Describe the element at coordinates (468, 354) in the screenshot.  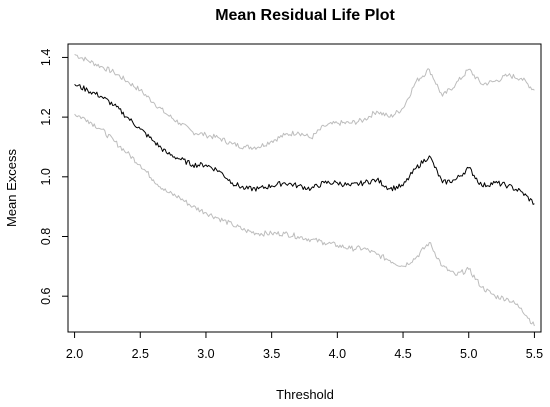
I see `x-tick-label: 5.0` at that location.